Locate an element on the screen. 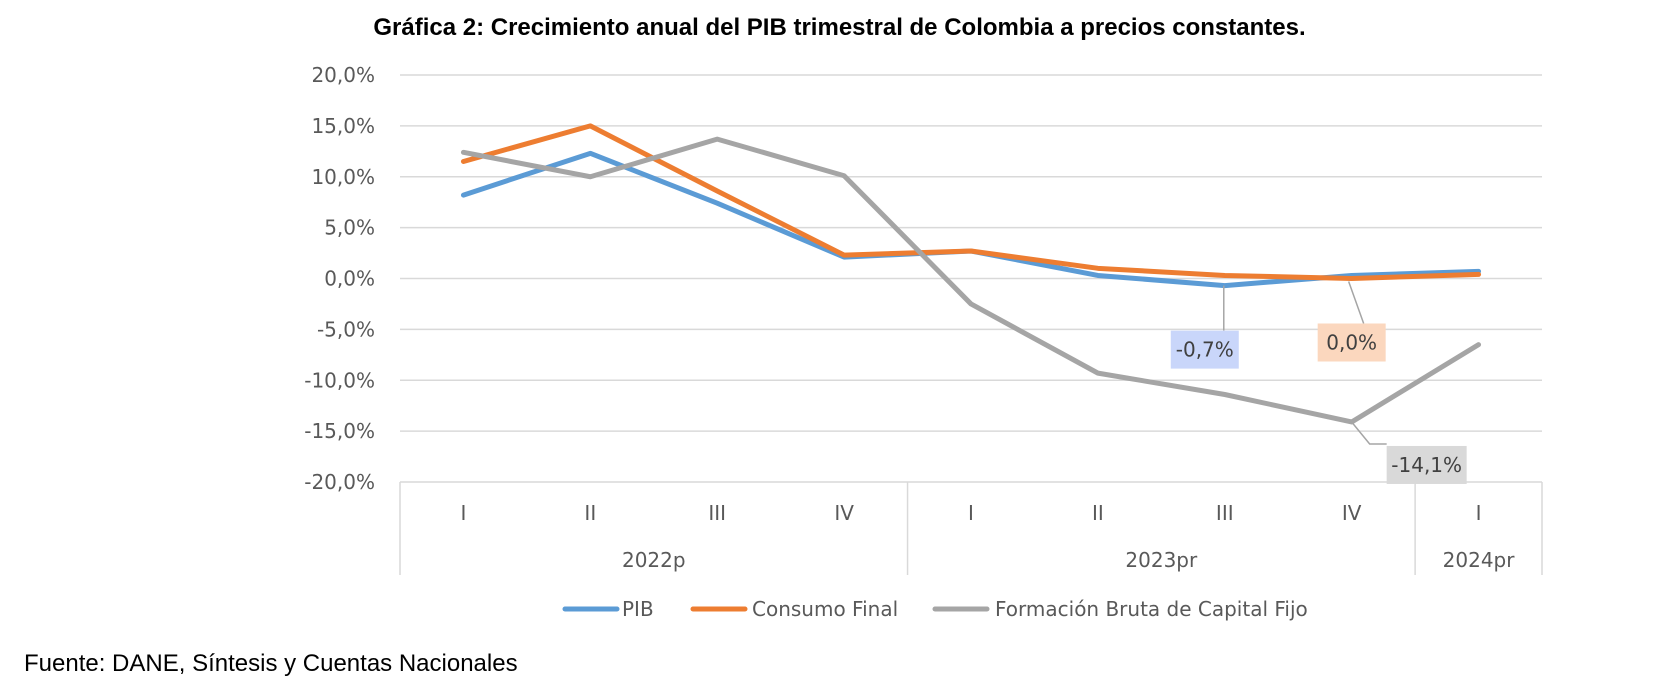 The width and height of the screenshot is (1679, 685). data-label: 0,0% is located at coordinates (1351, 343).